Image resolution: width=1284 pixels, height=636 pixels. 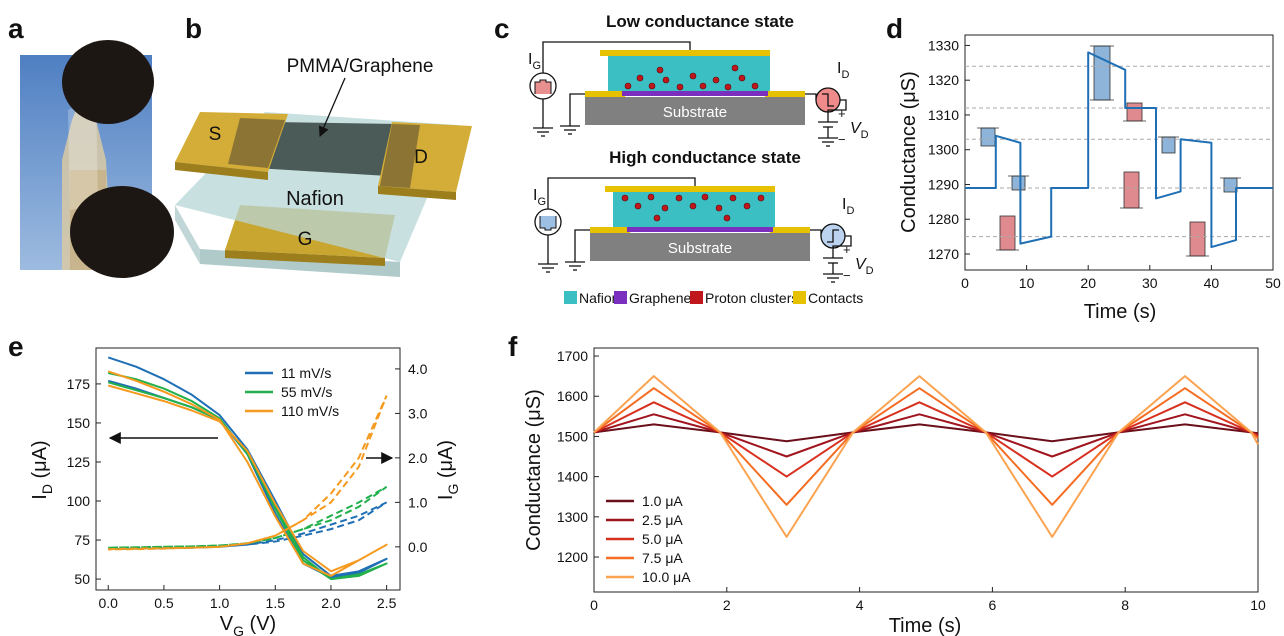 What do you see at coordinates (594, 605) in the screenshot?
I see `x-tick-label: 0` at bounding box center [594, 605].